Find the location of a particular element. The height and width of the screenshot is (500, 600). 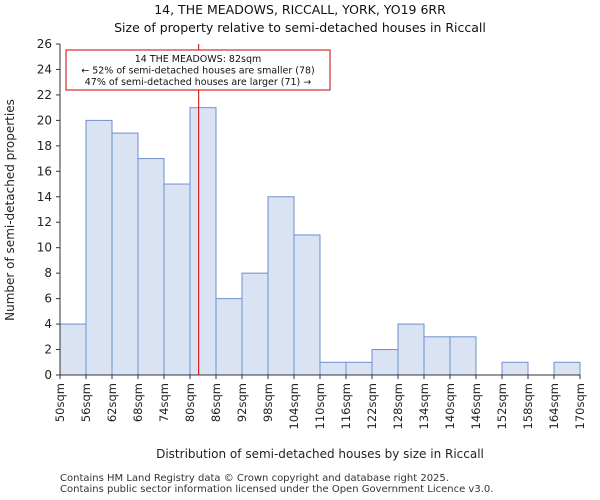

y-tick-label: 22 is located at coordinates (44, 95).